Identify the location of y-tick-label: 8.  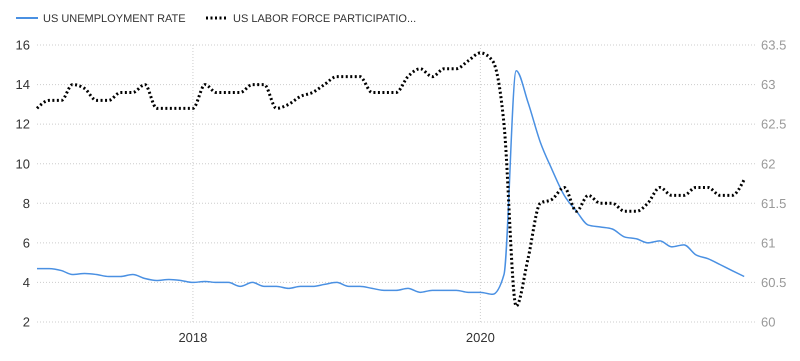
(26, 203).